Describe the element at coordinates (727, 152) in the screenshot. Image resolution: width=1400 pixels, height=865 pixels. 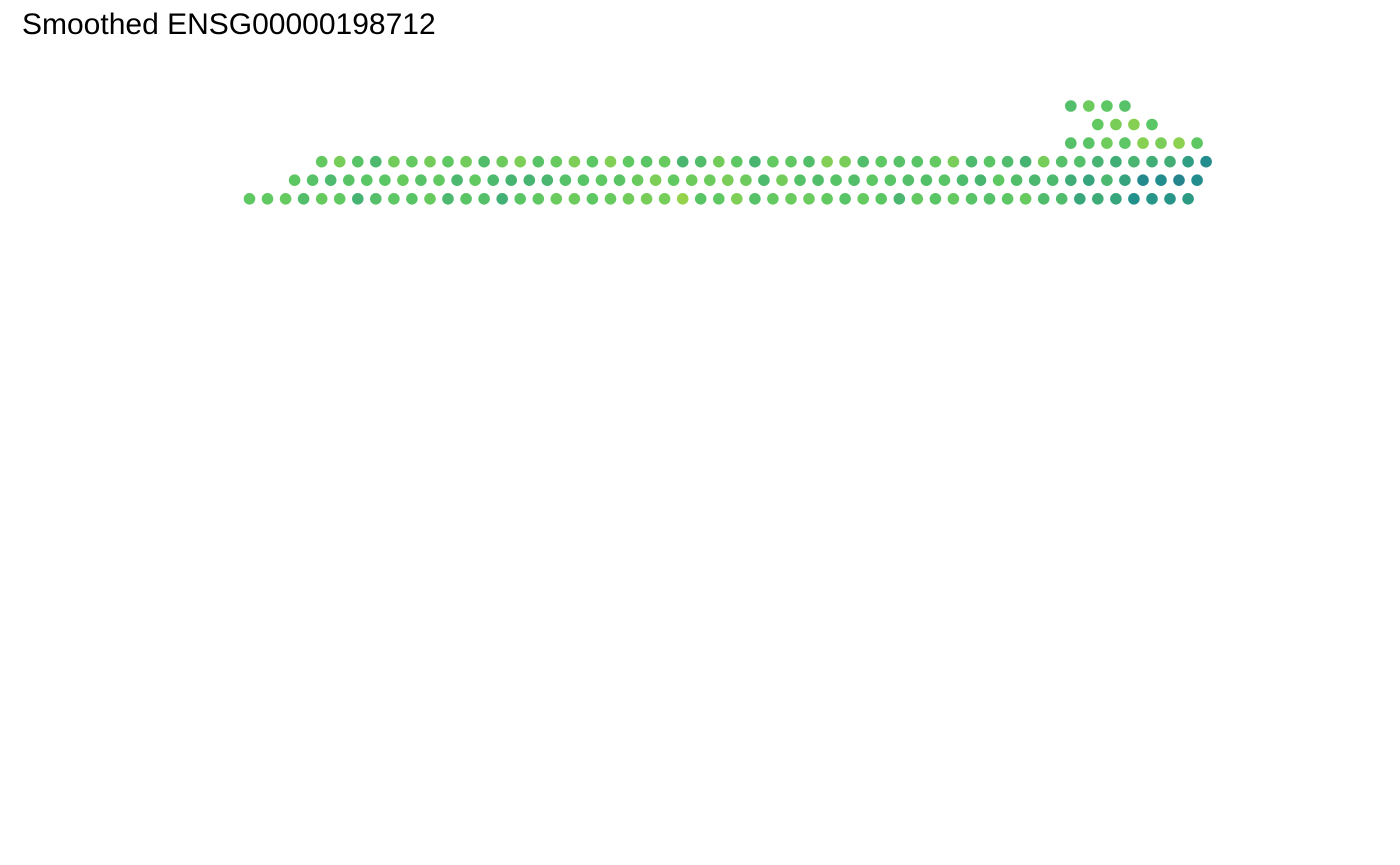
I see `spots-layer` at that location.